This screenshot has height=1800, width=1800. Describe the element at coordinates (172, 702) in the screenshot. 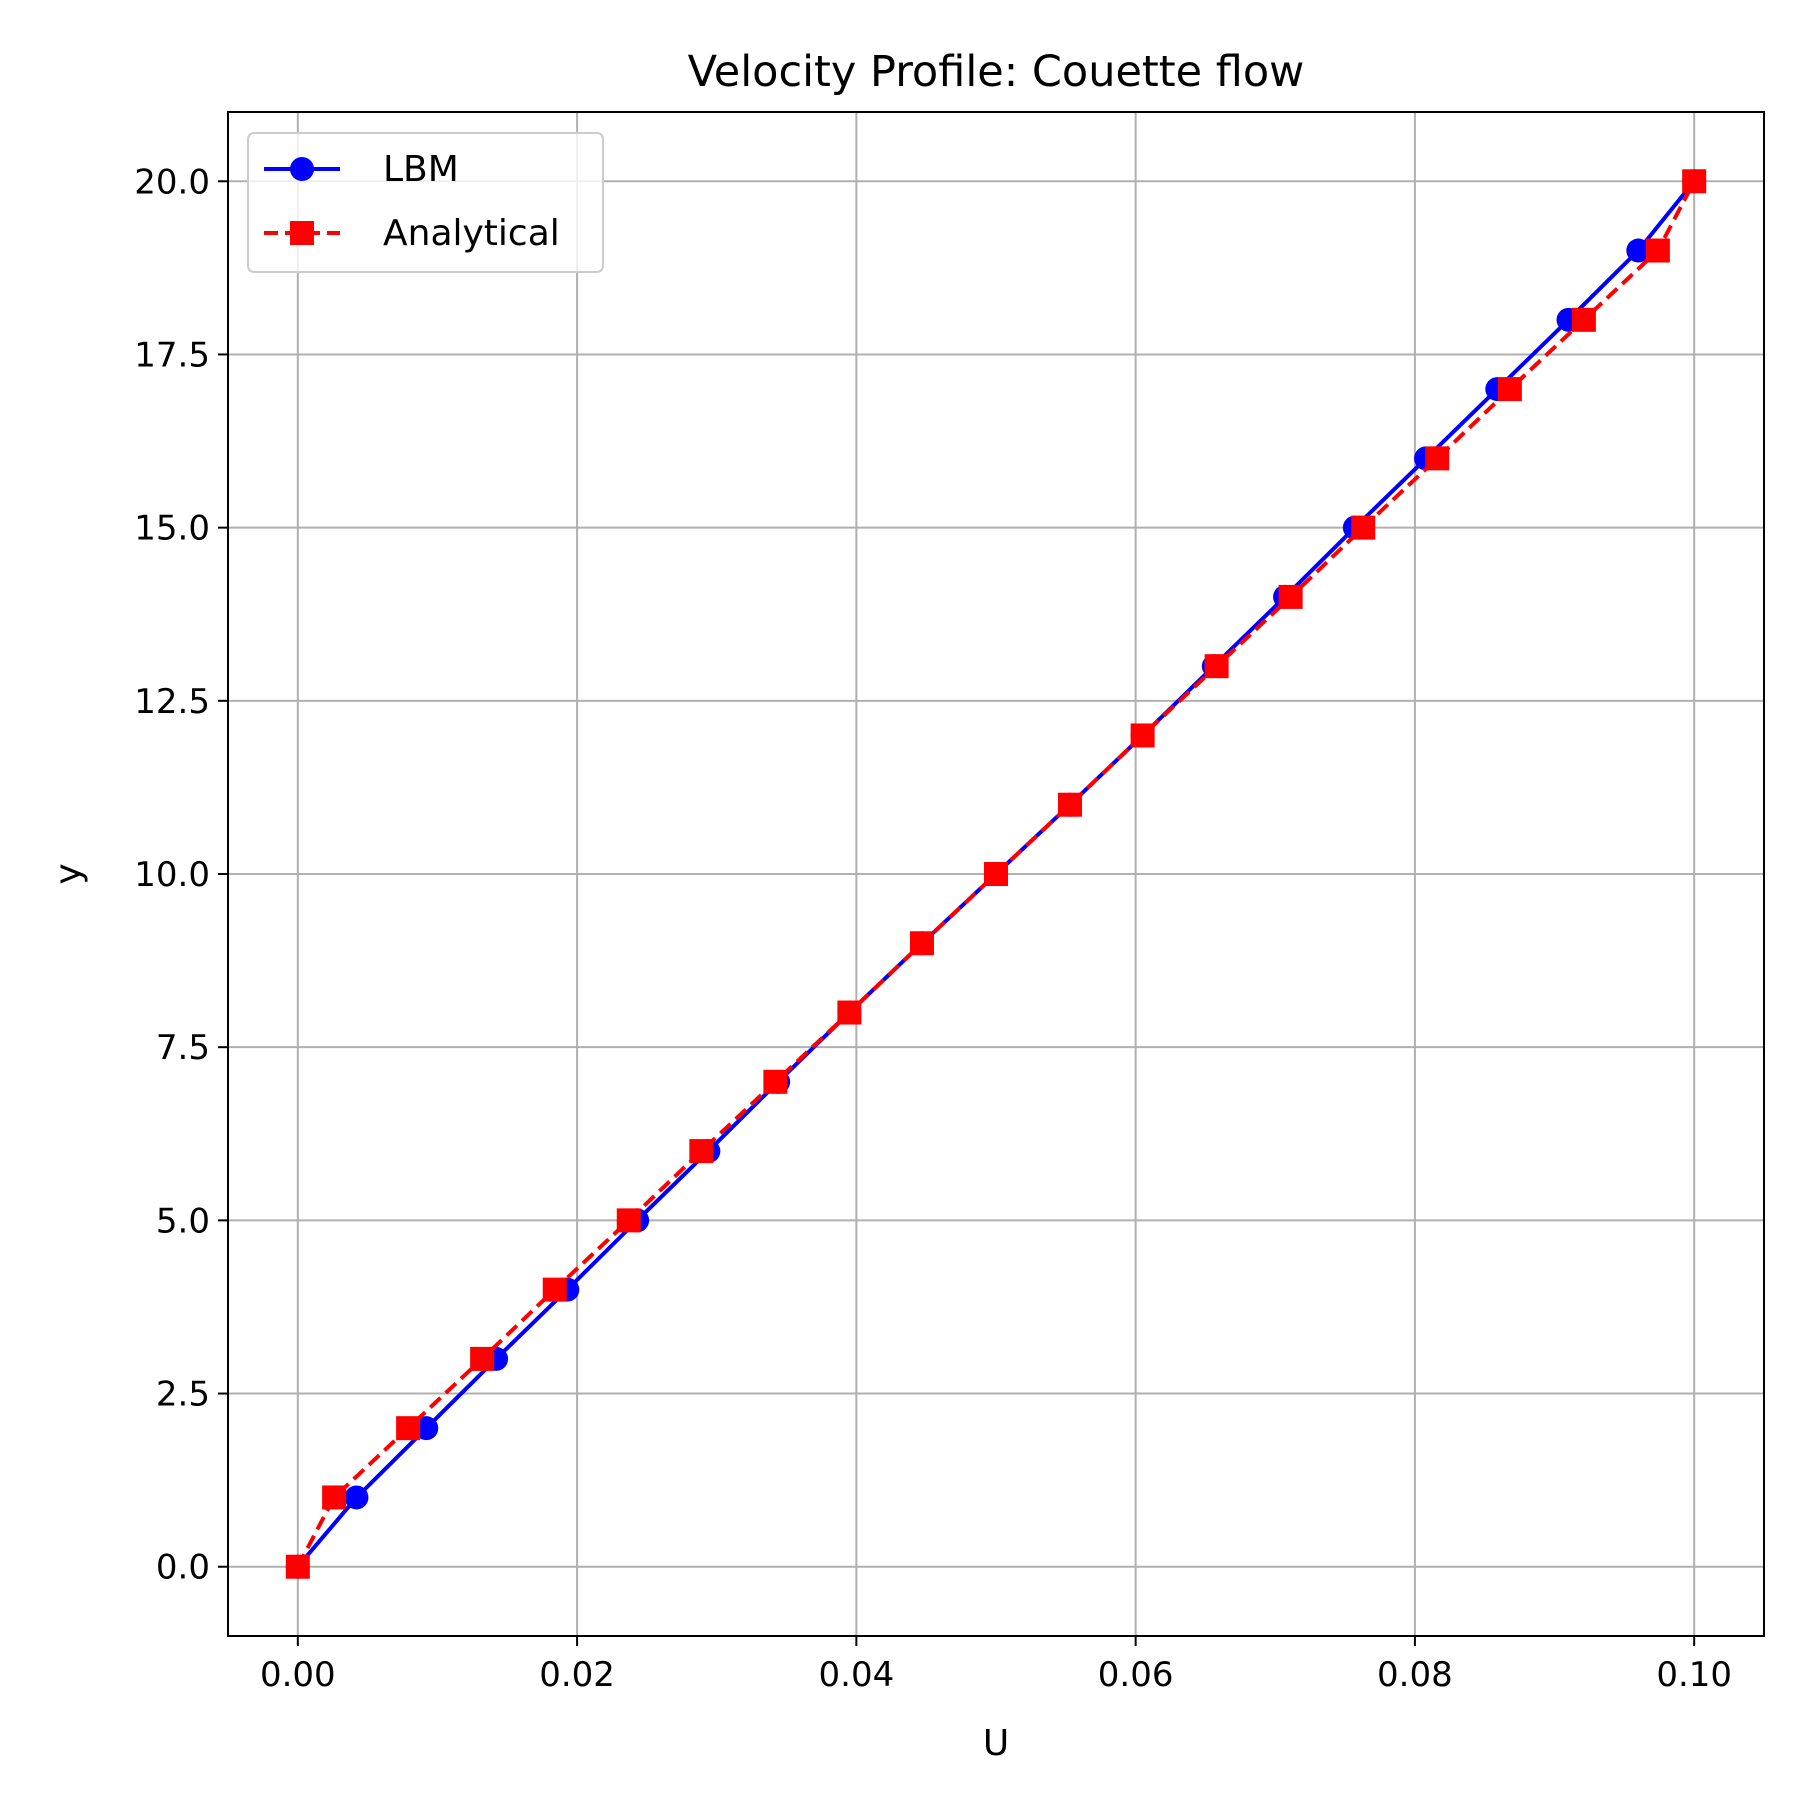

I see `y-tick-label: 12.5` at that location.